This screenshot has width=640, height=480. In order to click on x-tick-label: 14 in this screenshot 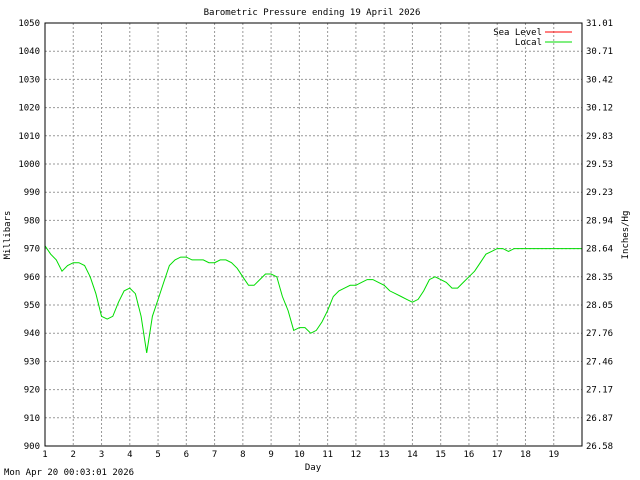, I will do `click(412, 455)`.